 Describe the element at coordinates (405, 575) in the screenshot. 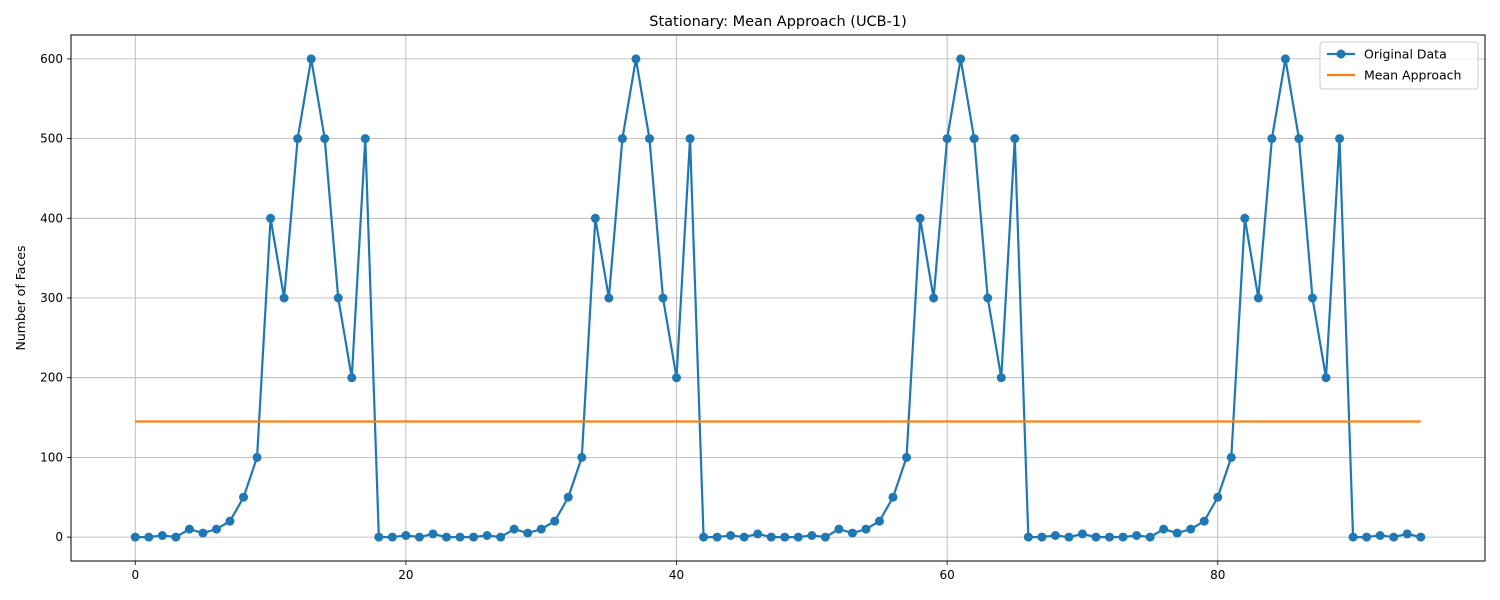

I see `x-tick-label: 20` at that location.